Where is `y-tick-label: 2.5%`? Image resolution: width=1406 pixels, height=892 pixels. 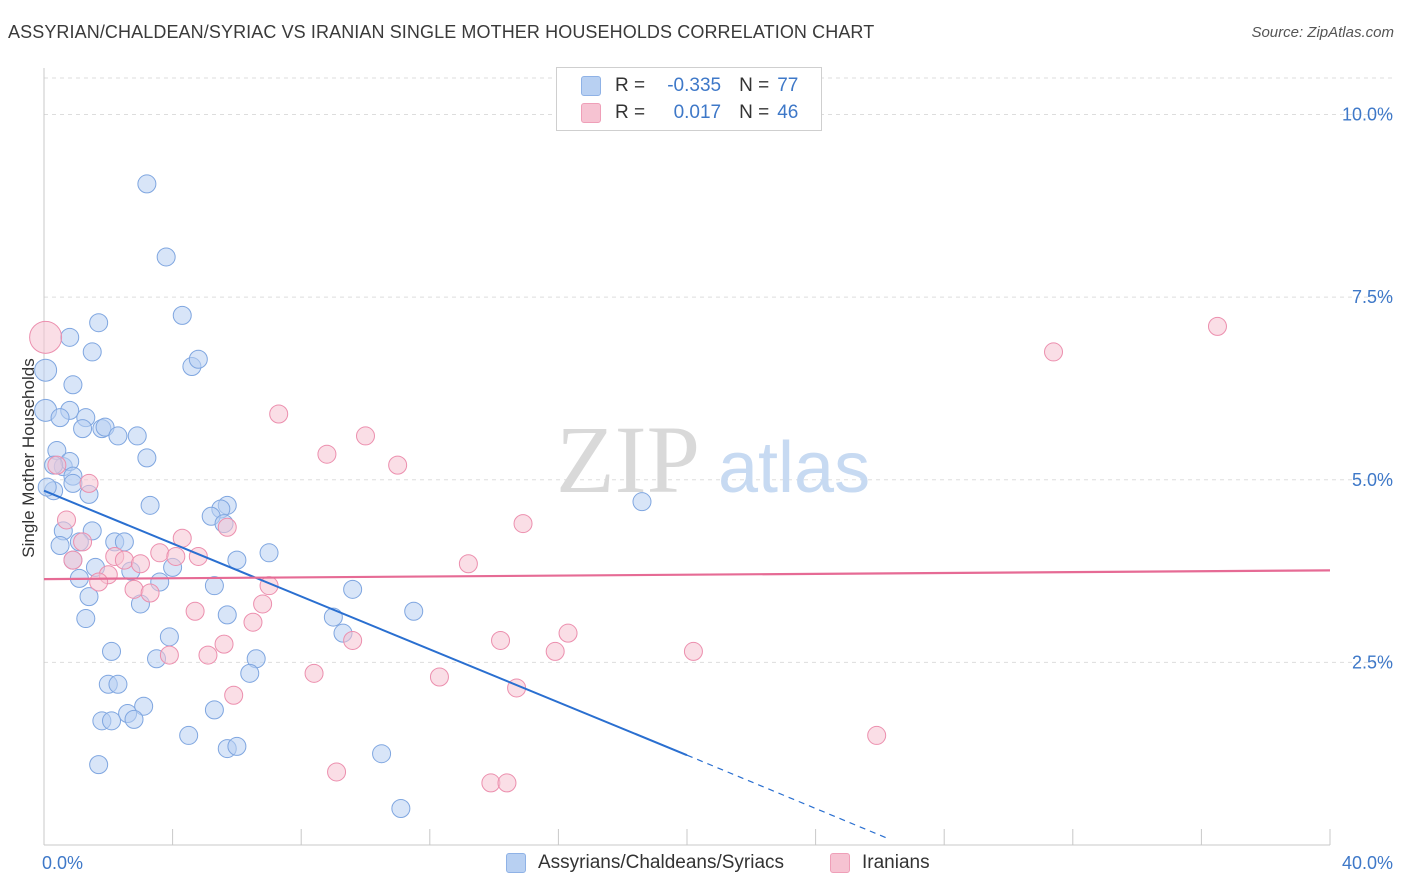 y-tick-label: 2.5% is located at coordinates (1372, 662).